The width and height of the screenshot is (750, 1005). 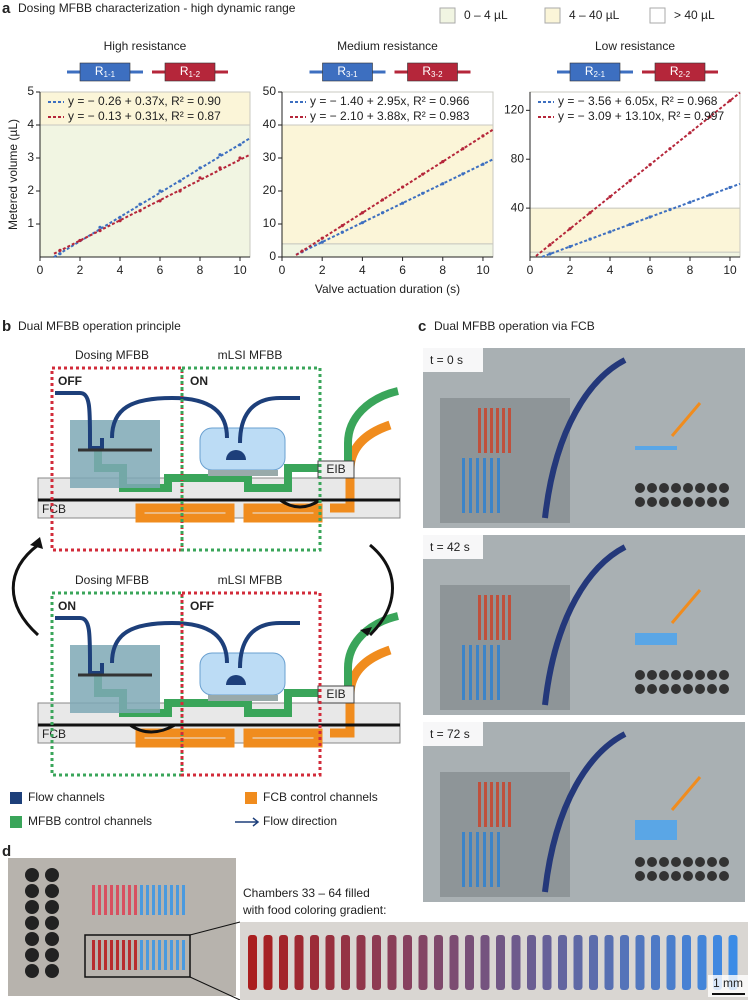 I want to click on fit-line, so click(x=641, y=220).